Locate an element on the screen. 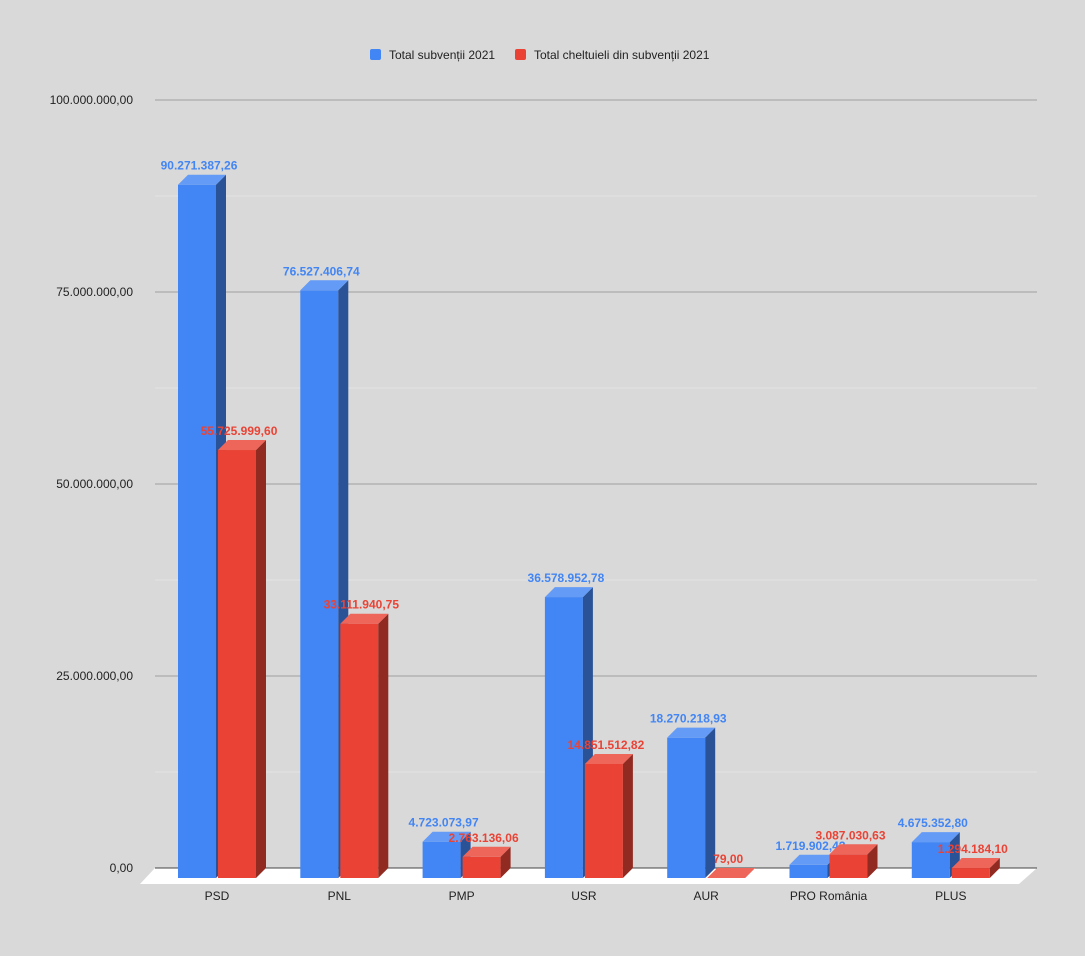 The width and height of the screenshot is (1085, 956). data-label: 79,00 is located at coordinates (728, 859).